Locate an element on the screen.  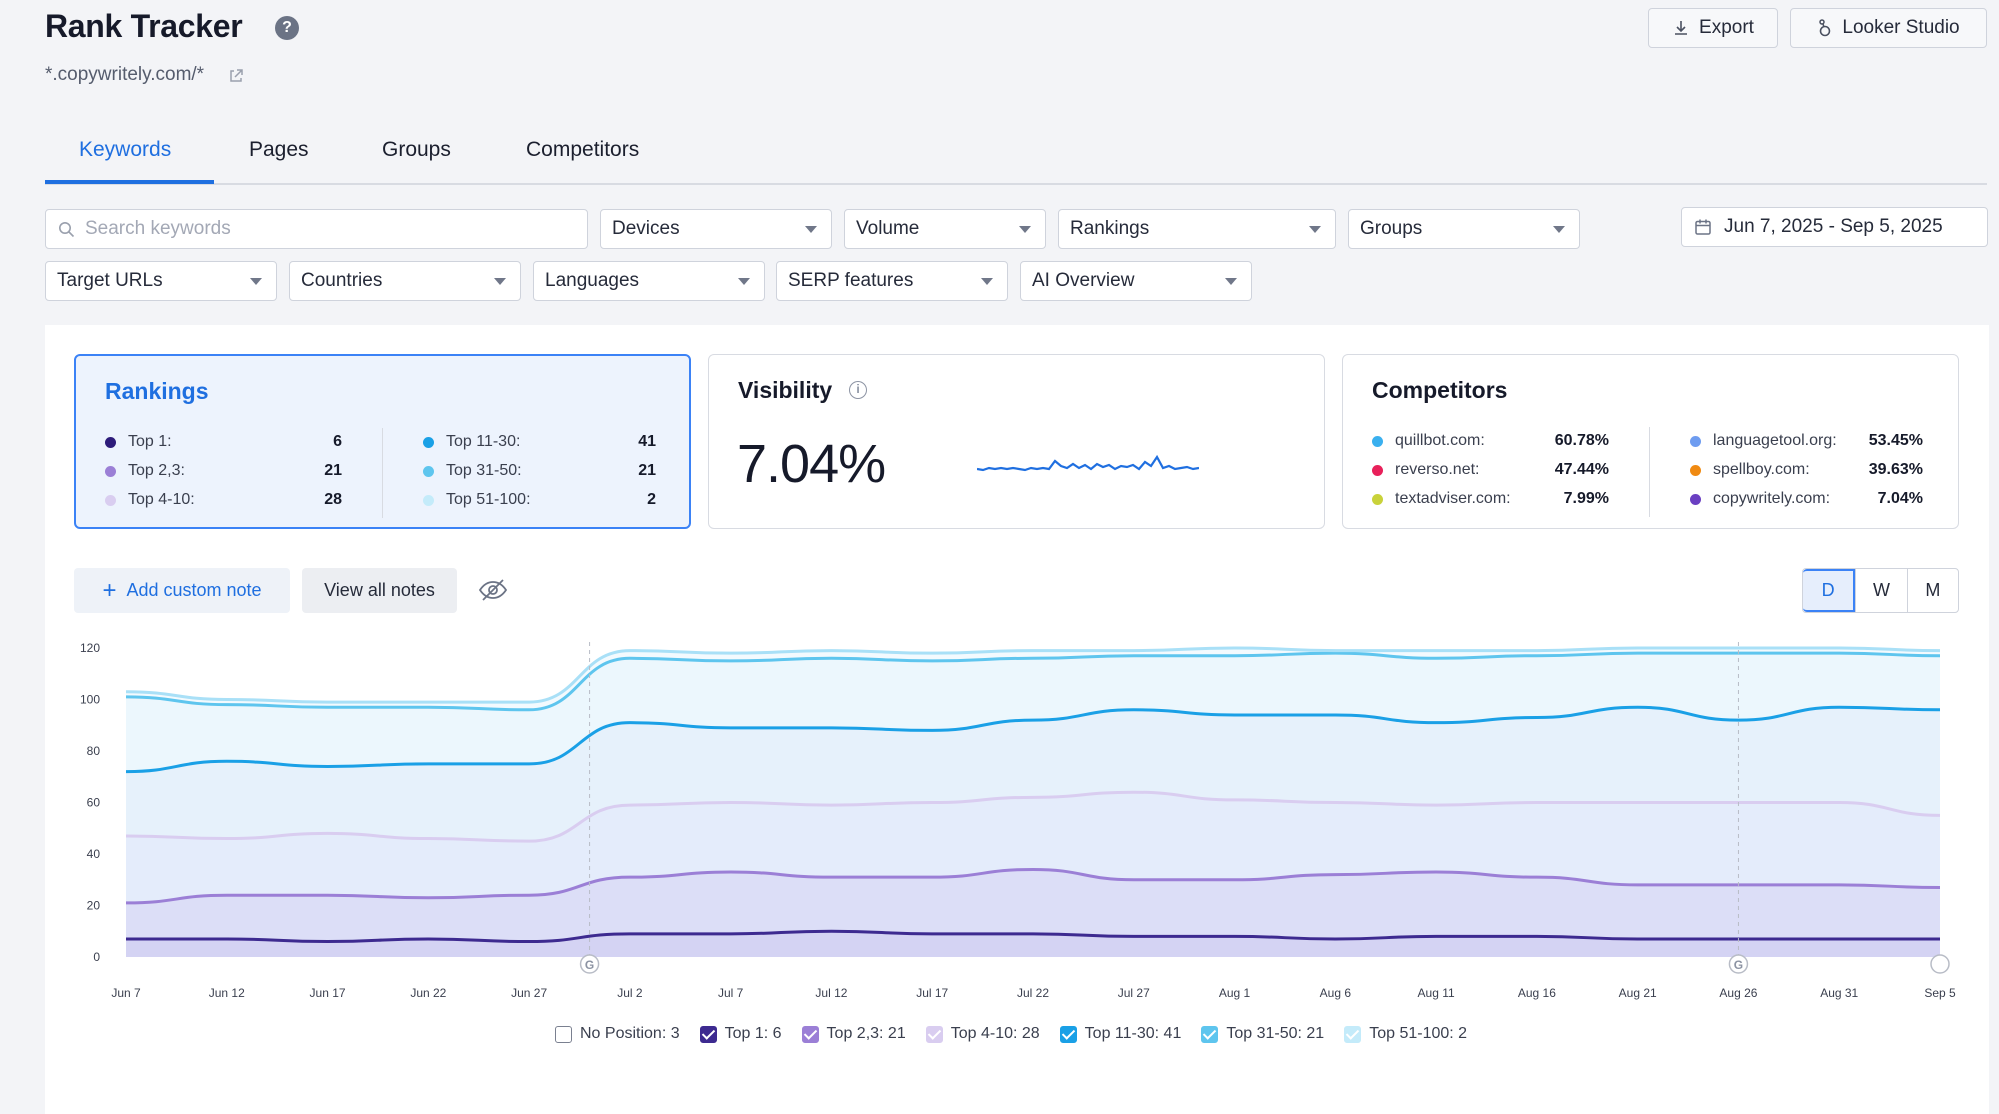
export-button: Export is located at coordinates (1713, 28).